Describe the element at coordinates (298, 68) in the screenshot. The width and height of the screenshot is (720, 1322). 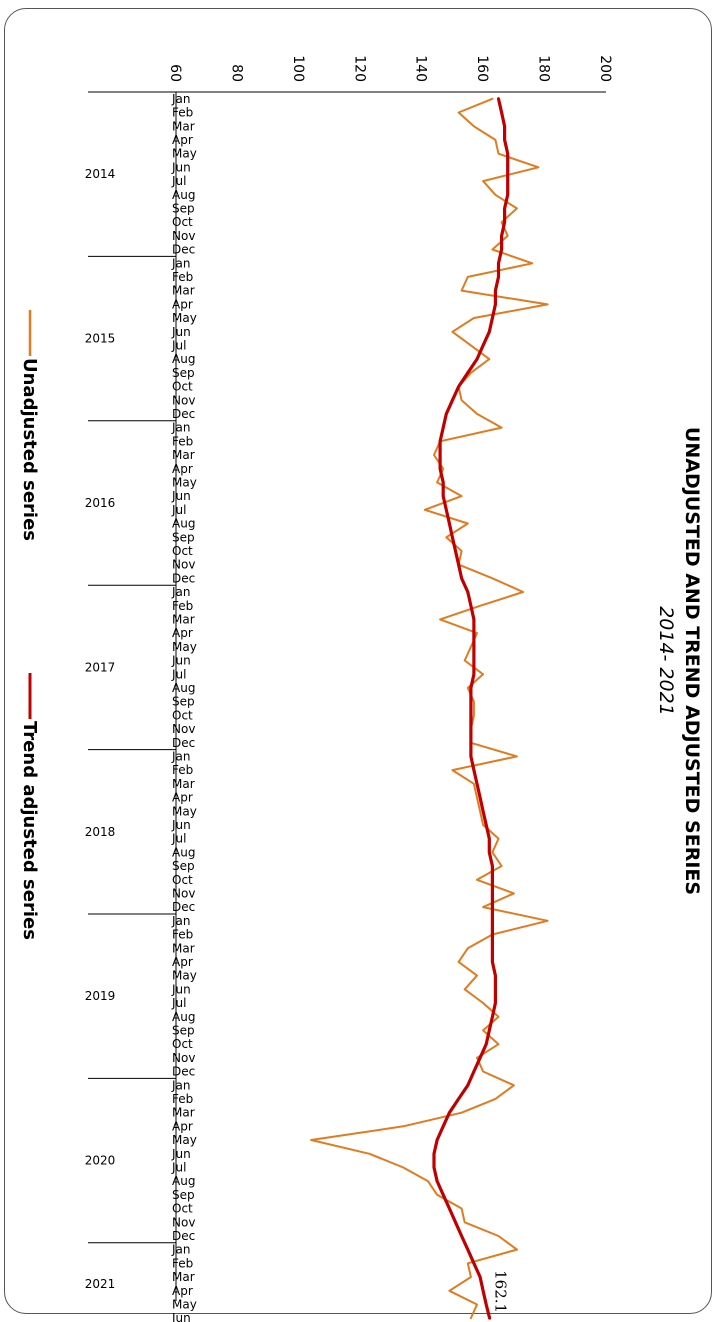
I see `y-tick-label: 100` at that location.